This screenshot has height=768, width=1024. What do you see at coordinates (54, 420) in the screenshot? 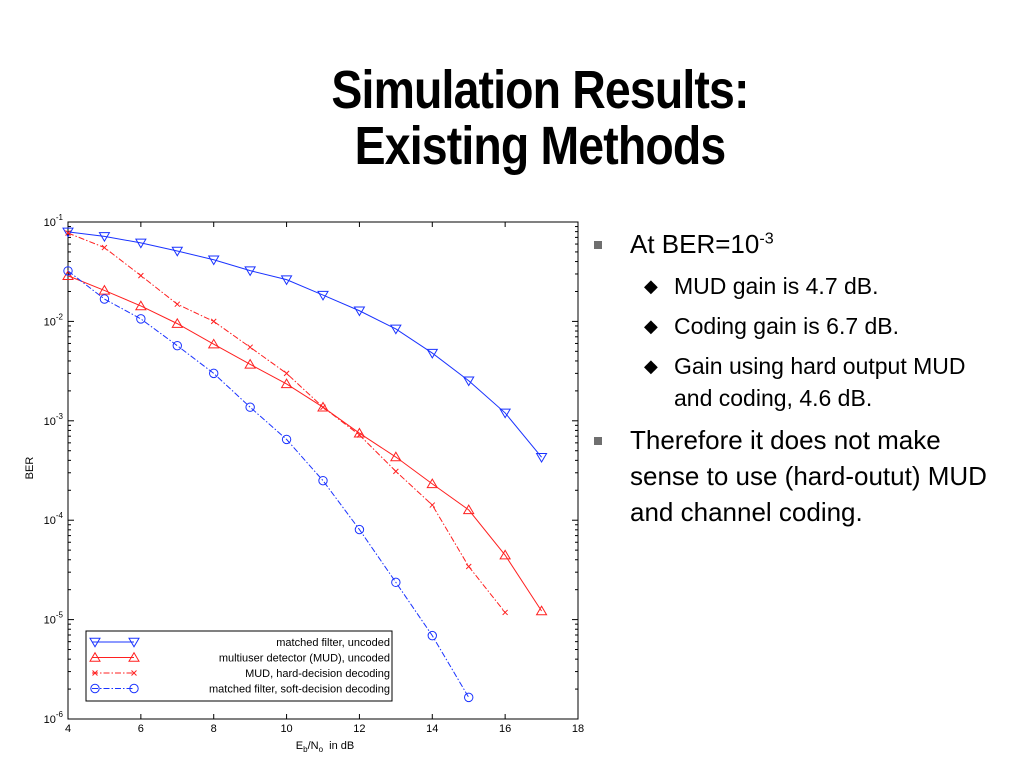
I see `y-tick-label: 10⁻³` at bounding box center [54, 420].